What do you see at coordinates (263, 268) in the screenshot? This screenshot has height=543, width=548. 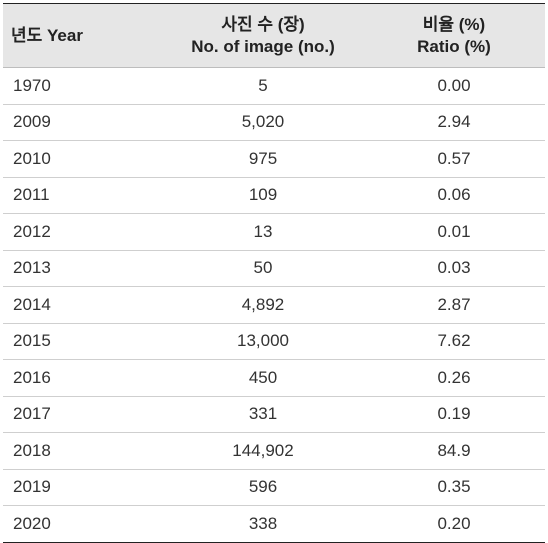 I see `cell-image-count: 50` at bounding box center [263, 268].